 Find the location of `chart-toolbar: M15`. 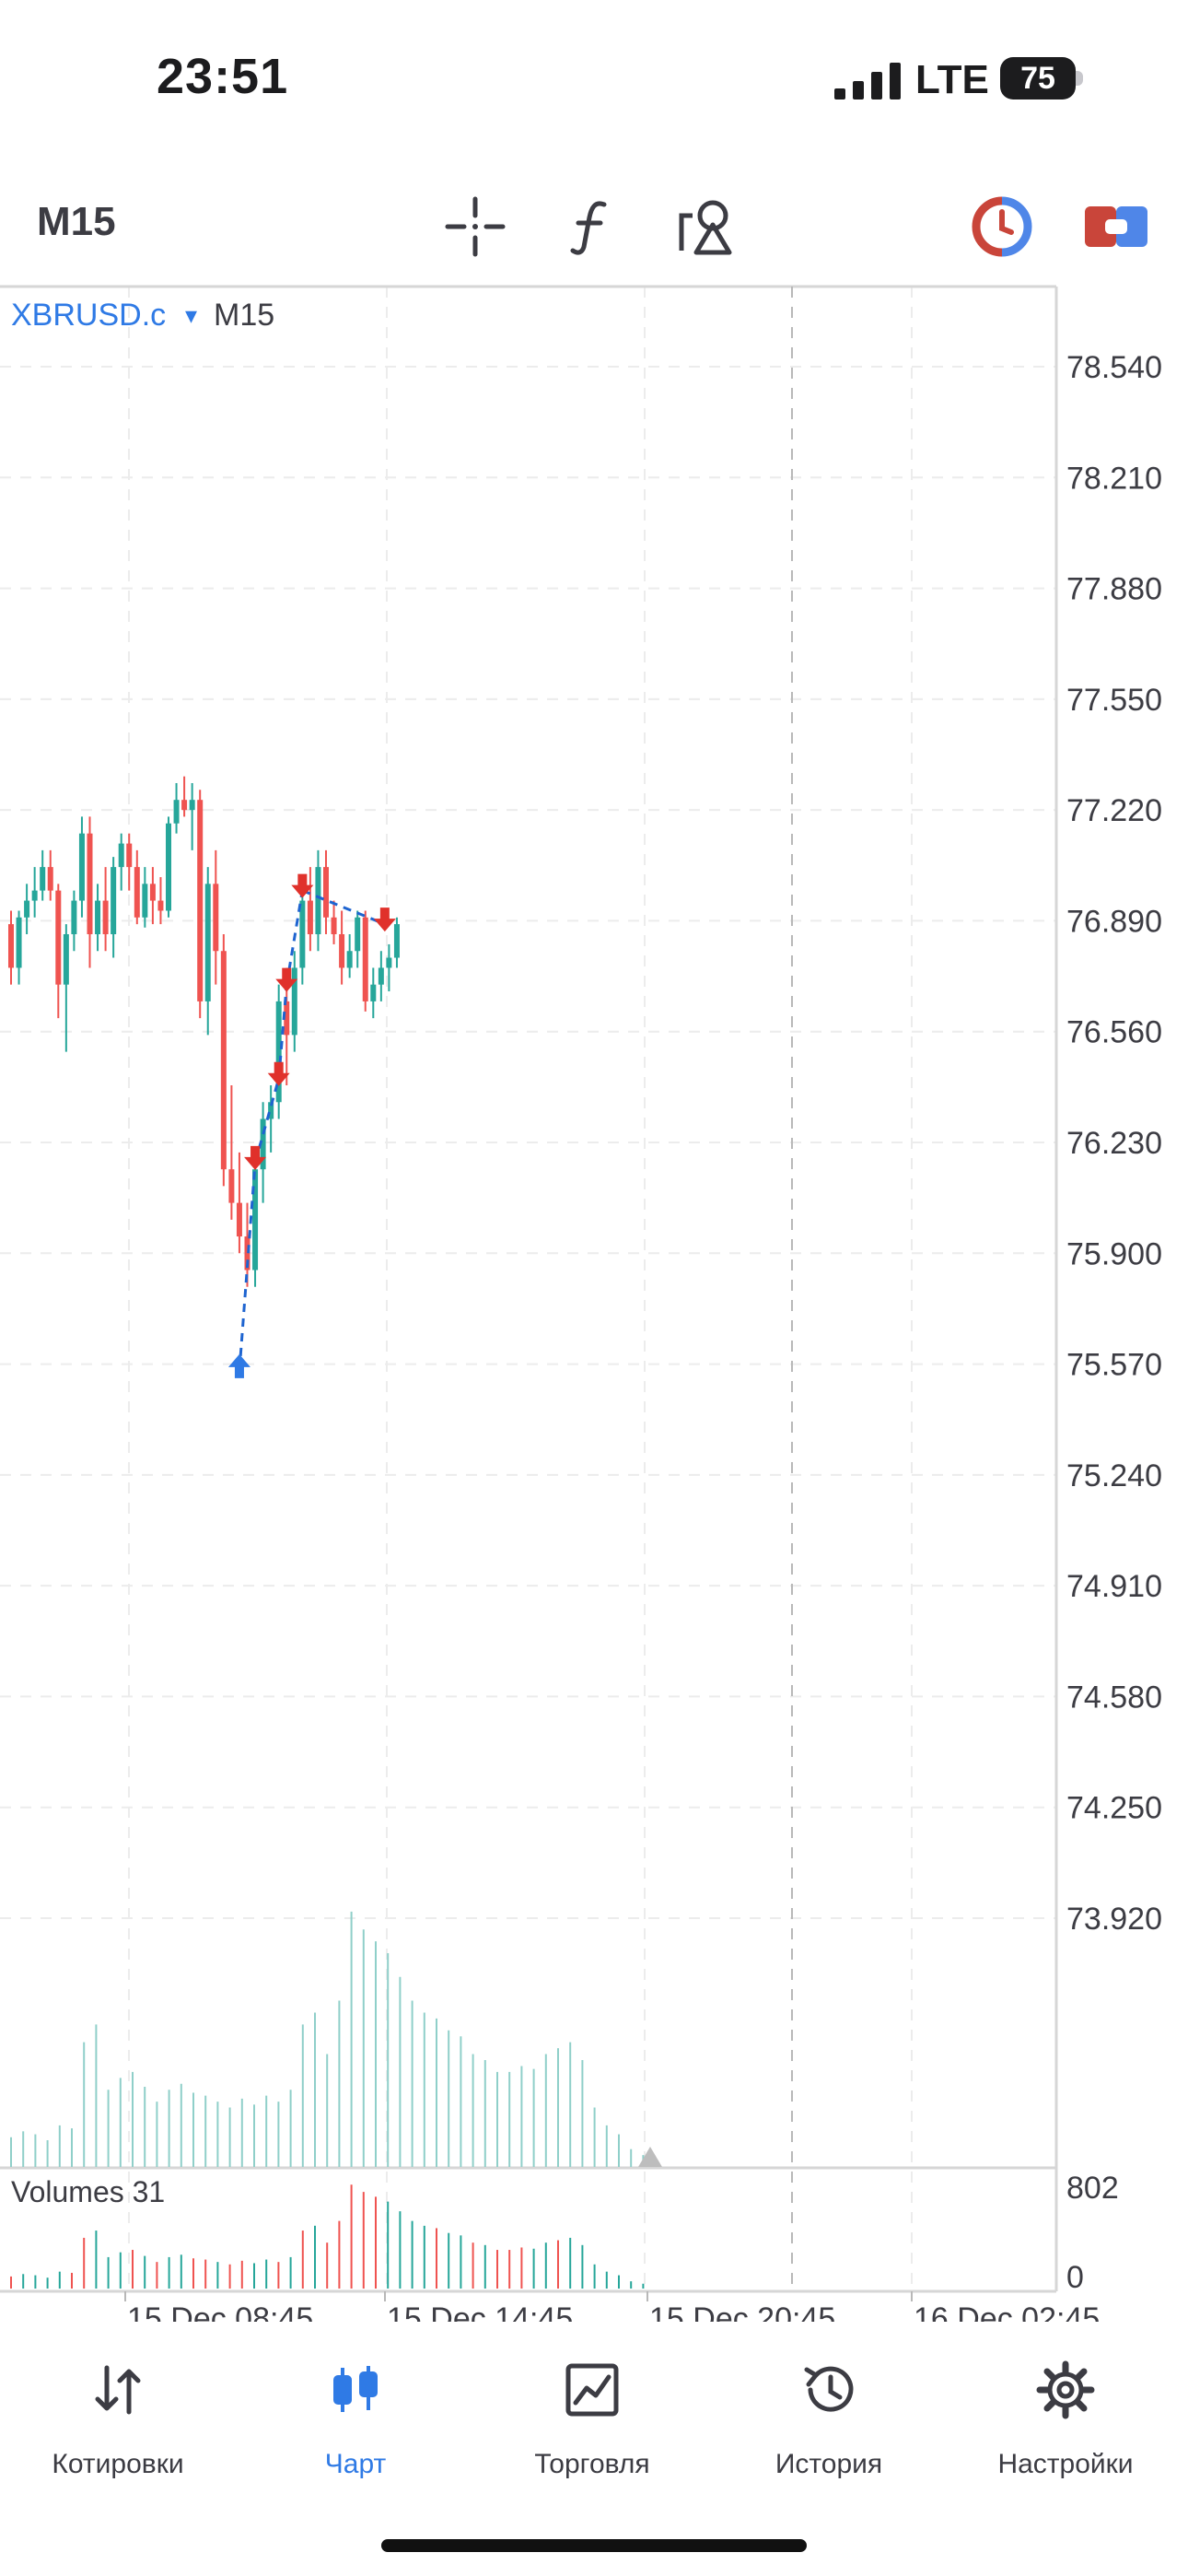

chart-toolbar: M15 is located at coordinates (594, 225).